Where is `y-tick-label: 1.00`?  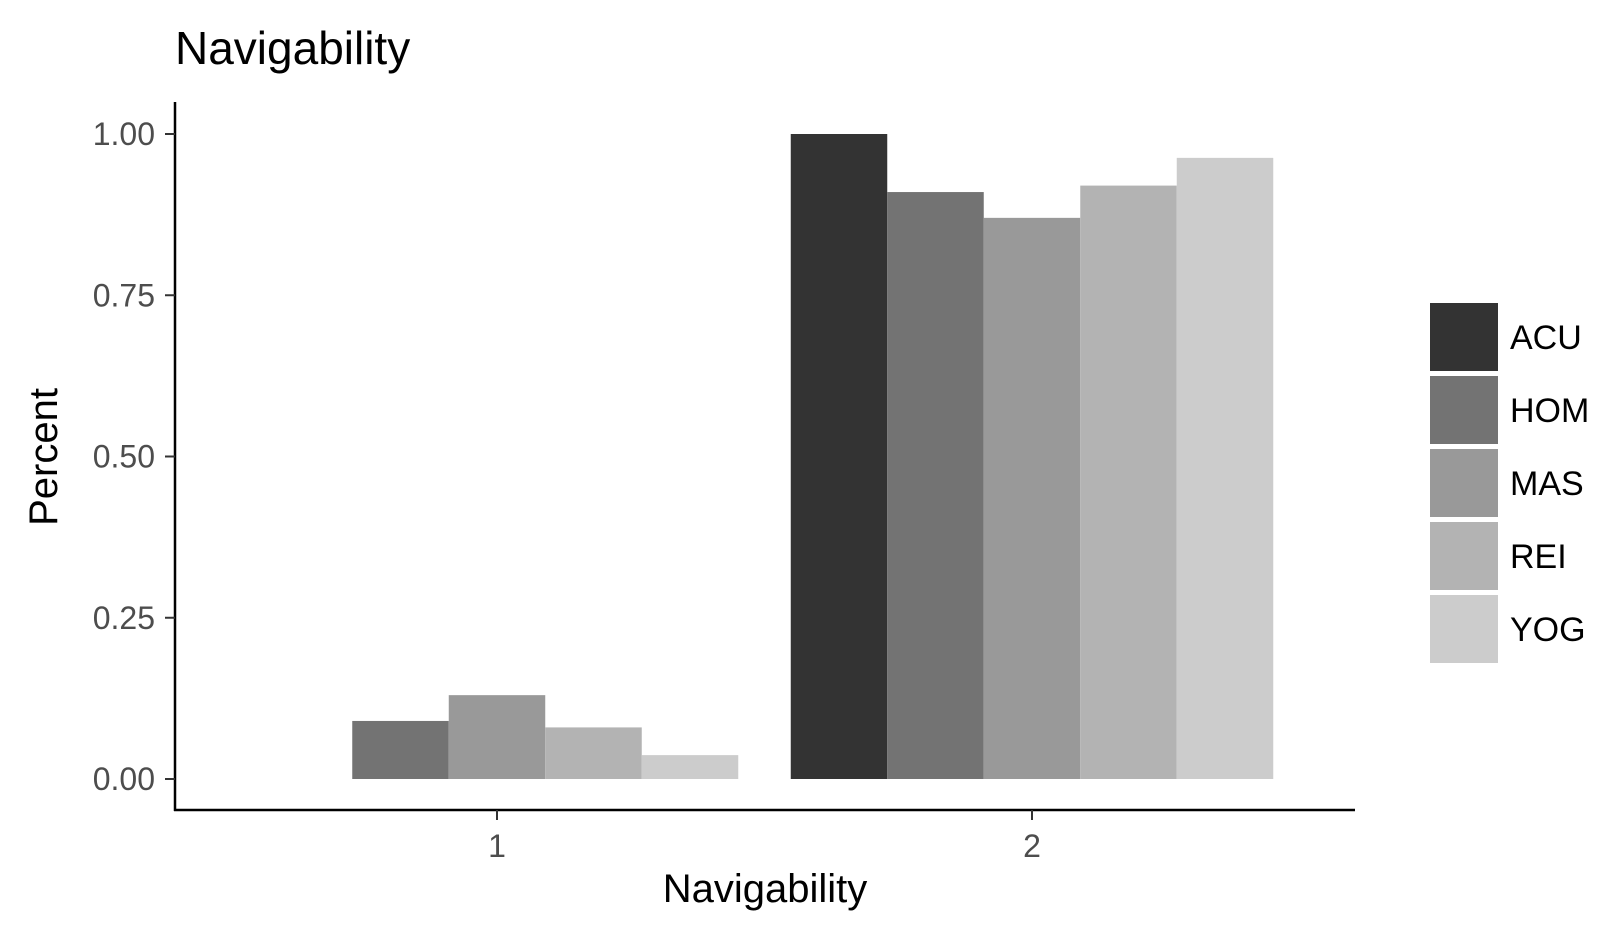
y-tick-label: 1.00 is located at coordinates (124, 134).